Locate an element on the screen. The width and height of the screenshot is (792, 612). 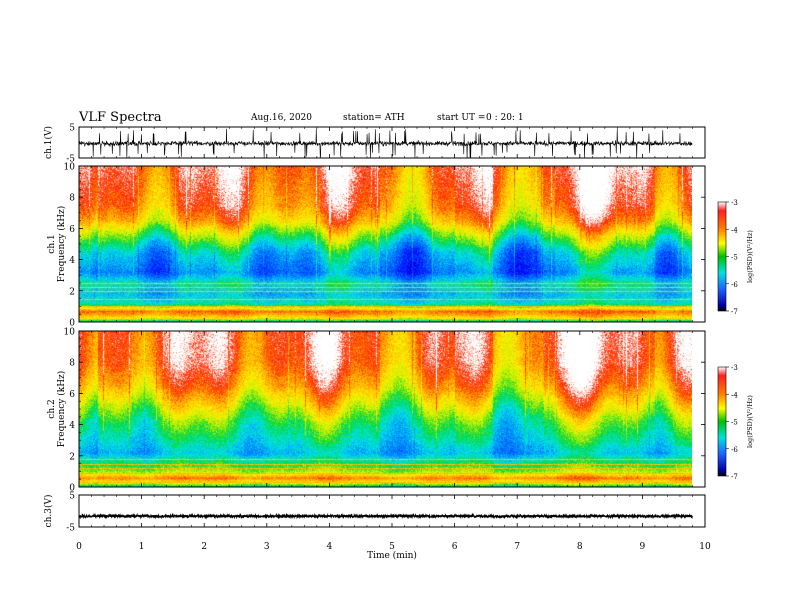
x-tick-label: 9 is located at coordinates (643, 547).